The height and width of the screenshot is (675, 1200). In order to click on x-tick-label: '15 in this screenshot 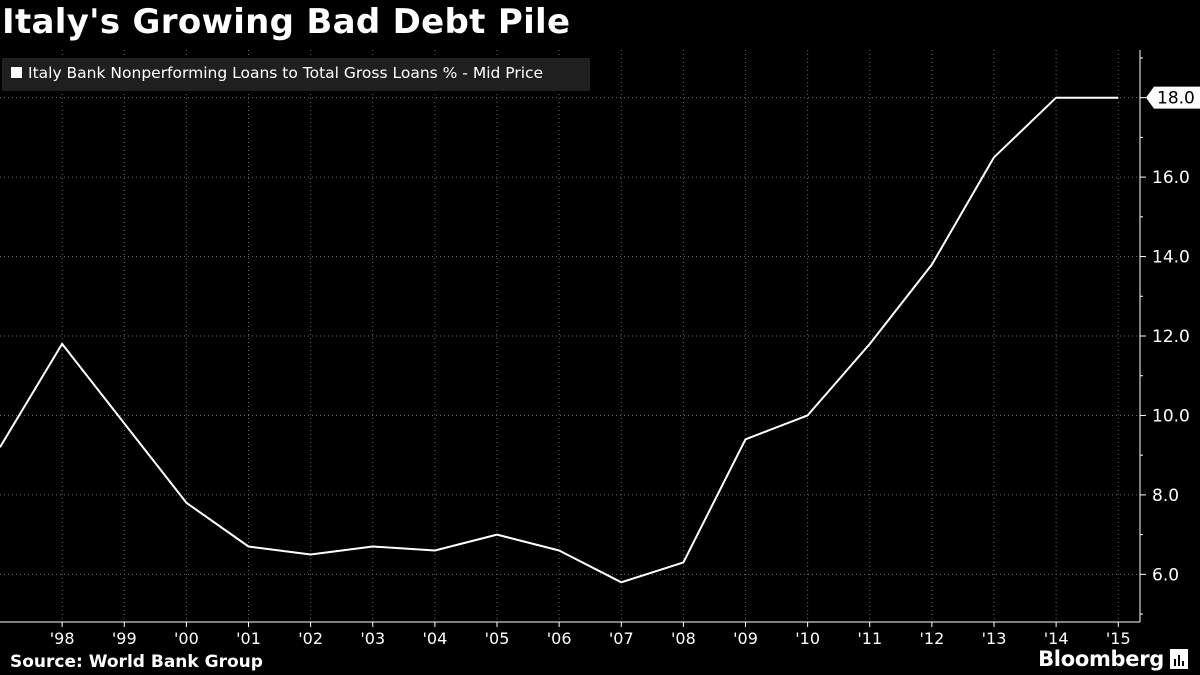, I will do `click(1118, 638)`.